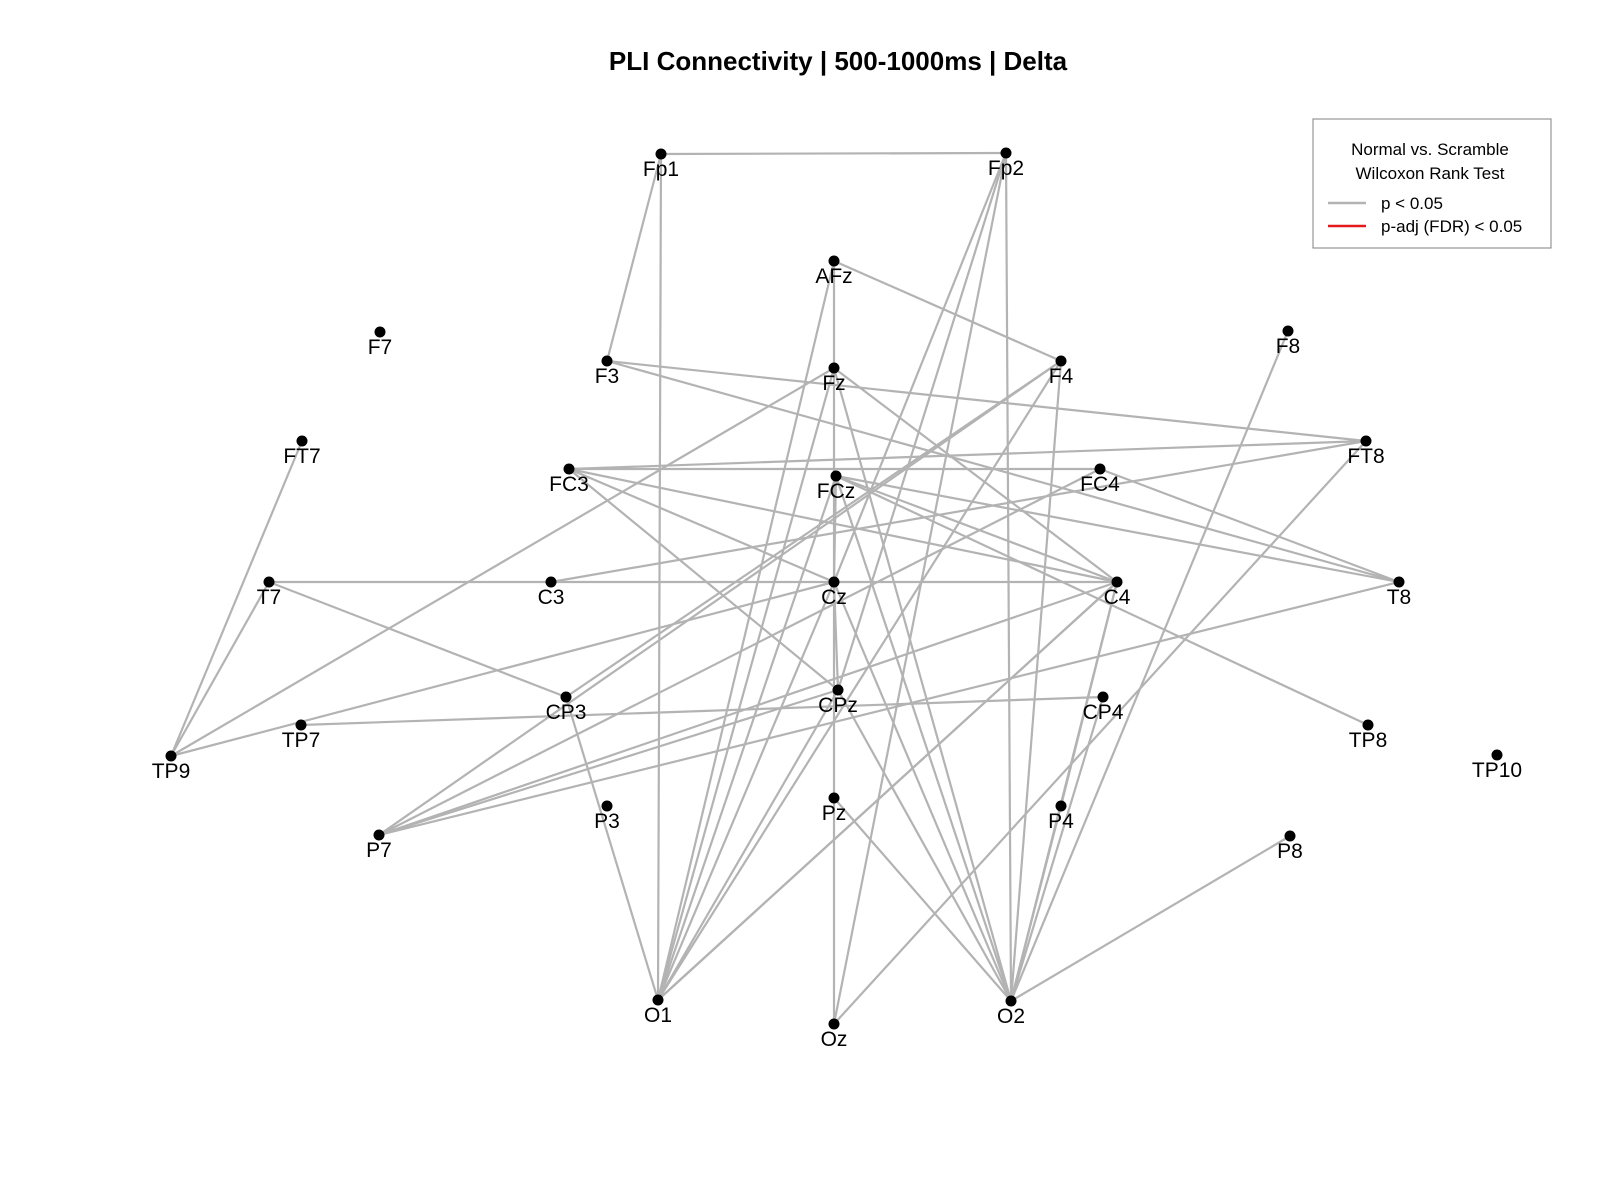 The image size is (1600, 1200). What do you see at coordinates (1117, 582) in the screenshot?
I see `electrode-c4-marker` at bounding box center [1117, 582].